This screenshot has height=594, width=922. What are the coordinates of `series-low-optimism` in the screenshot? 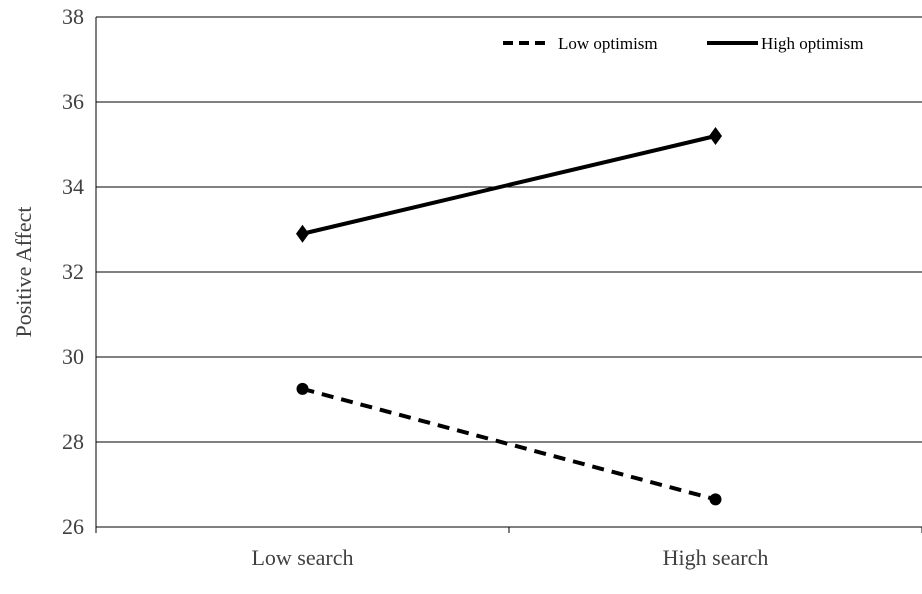 It's located at (509, 444).